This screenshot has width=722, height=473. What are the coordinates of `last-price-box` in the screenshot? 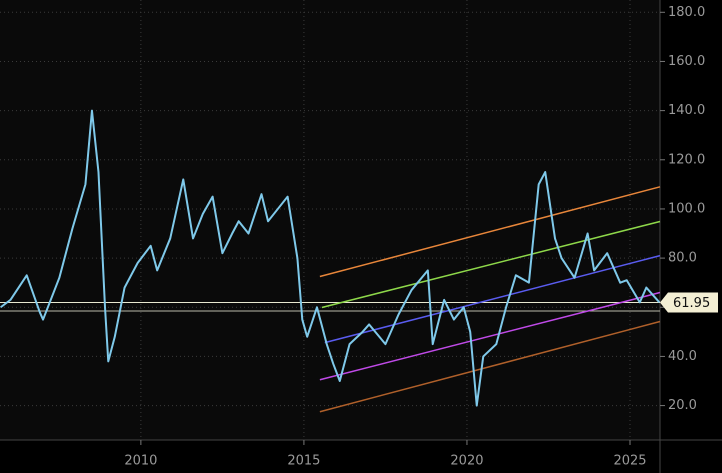 It's located at (689, 302).